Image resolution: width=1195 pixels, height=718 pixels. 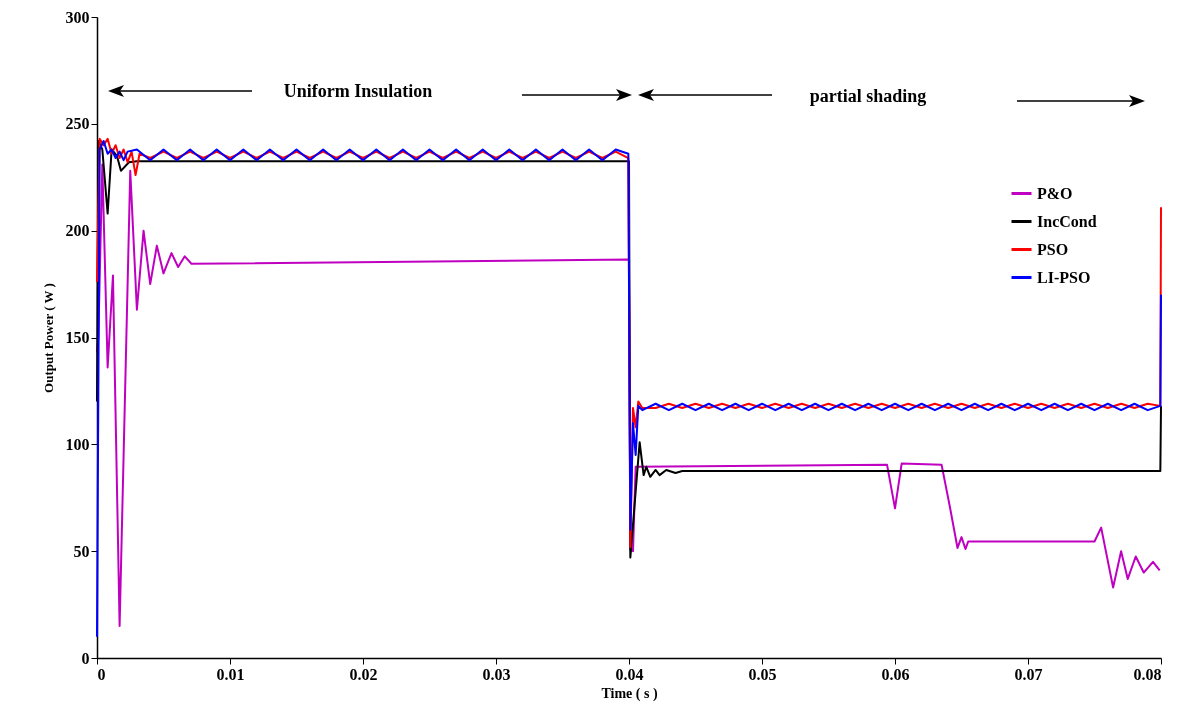 What do you see at coordinates (363, 674) in the screenshot?
I see `x-tick-label: 0.02` at bounding box center [363, 674].